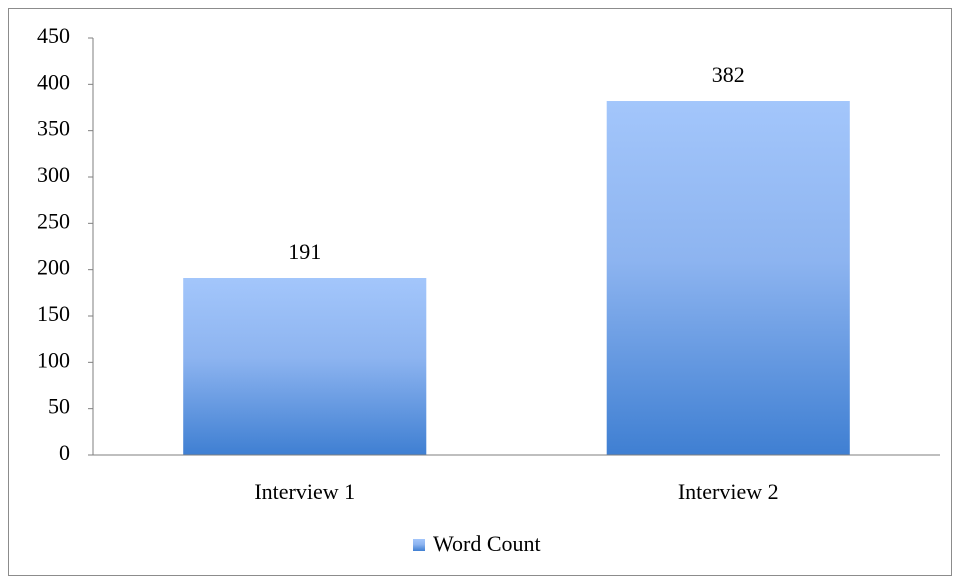  Describe the element at coordinates (53, 81) in the screenshot. I see `y-tick-label: 400` at that location.